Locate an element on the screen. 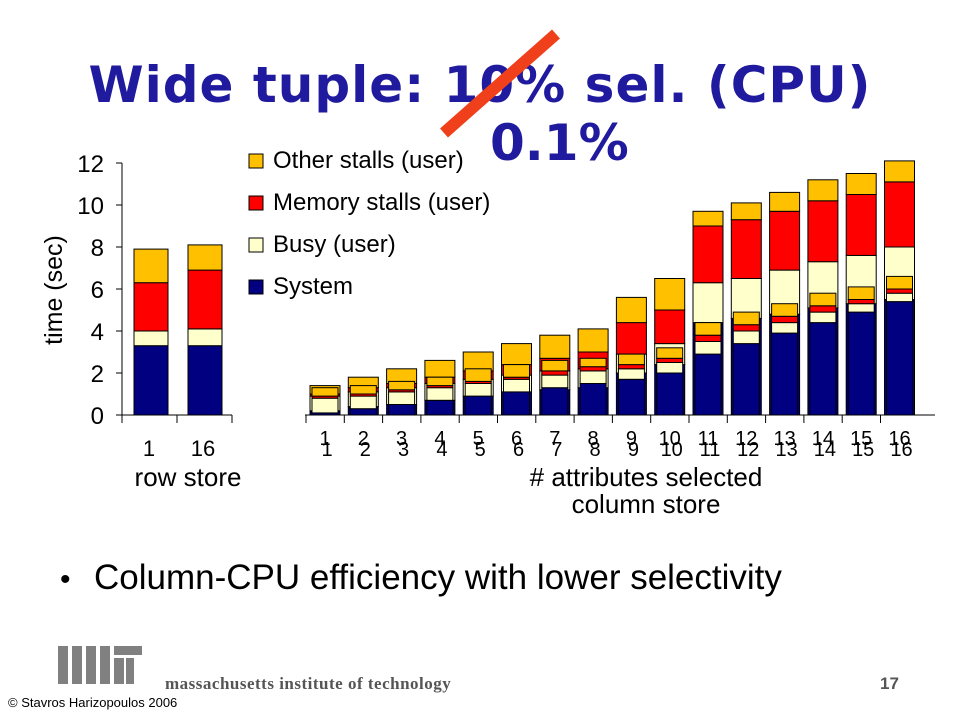 The width and height of the screenshot is (960, 720). y-tick-label: 6 is located at coordinates (97, 290).